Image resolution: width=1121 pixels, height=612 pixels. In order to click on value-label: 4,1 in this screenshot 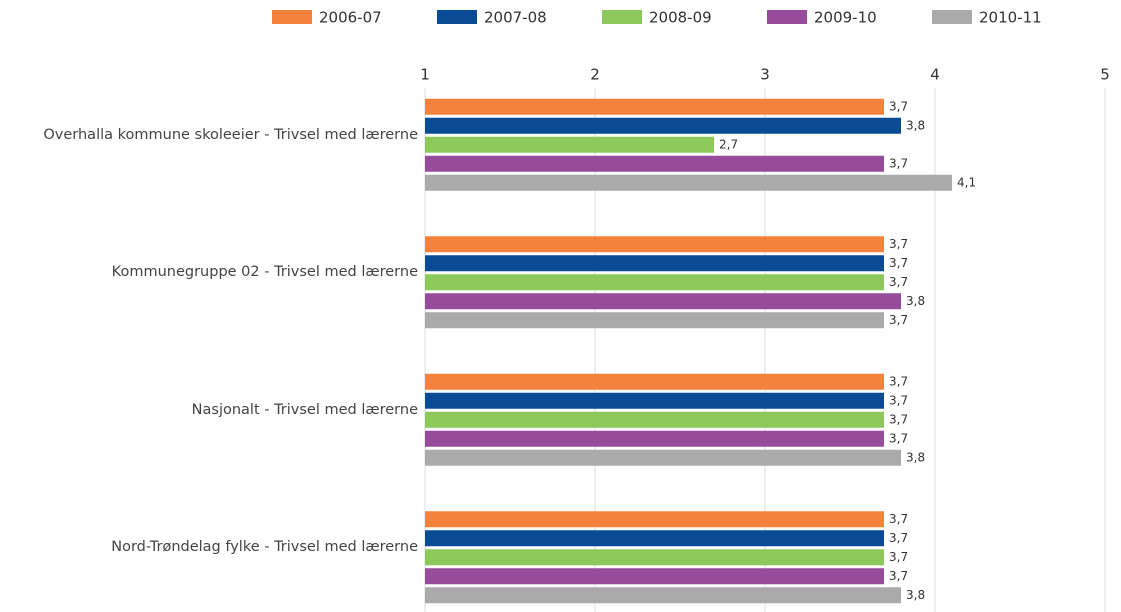, I will do `click(966, 182)`.